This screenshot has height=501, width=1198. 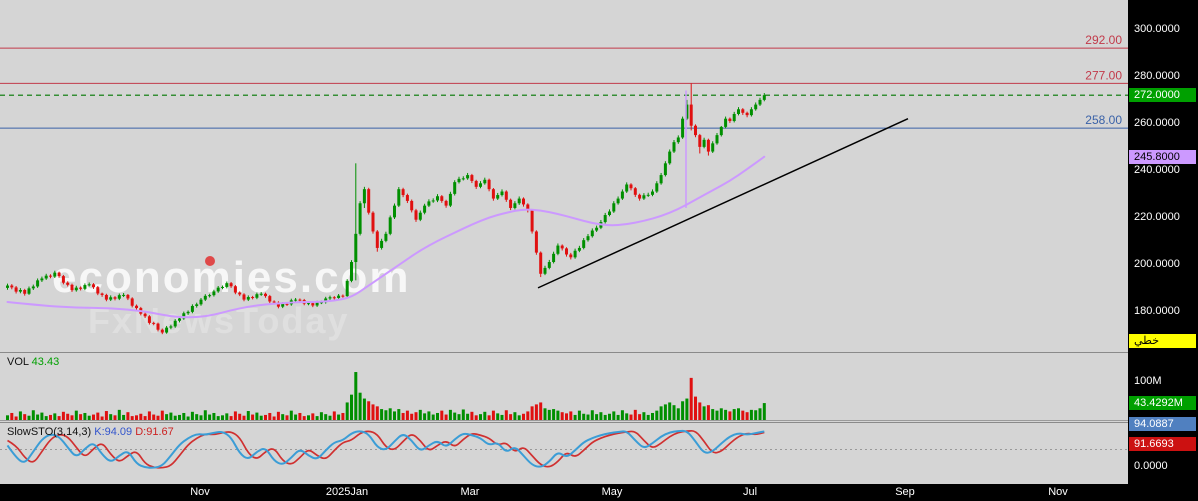 What do you see at coordinates (218, 320) in the screenshot?
I see `watermark-line2: FxNewsToday` at bounding box center [218, 320].